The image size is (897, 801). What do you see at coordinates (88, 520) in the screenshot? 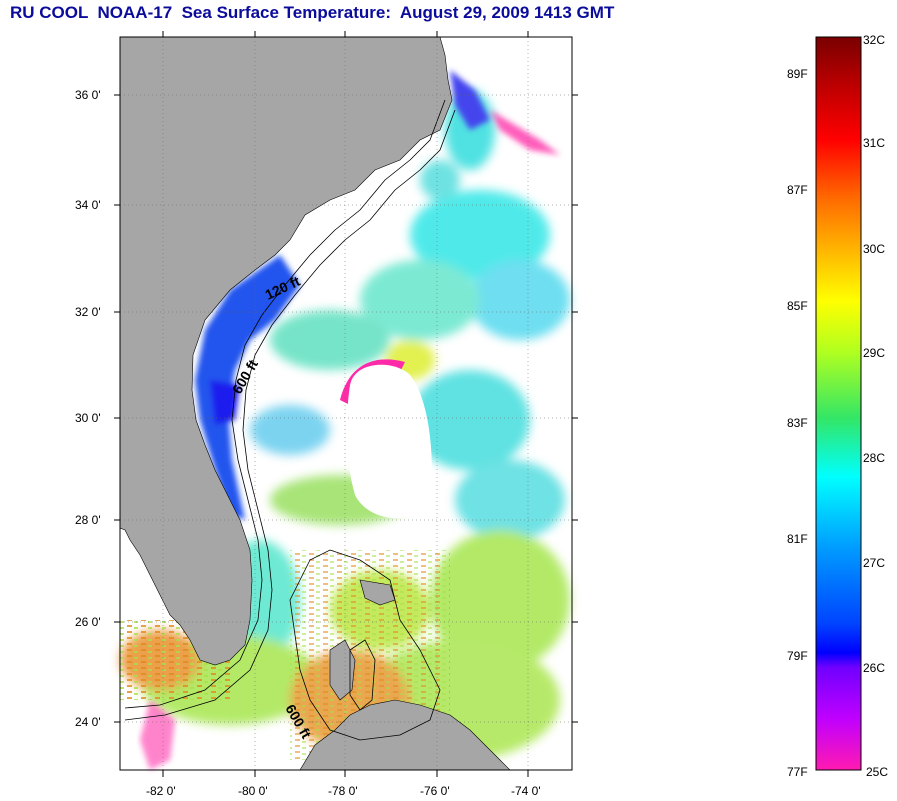
I see `lat-label: 28 0'` at bounding box center [88, 520].